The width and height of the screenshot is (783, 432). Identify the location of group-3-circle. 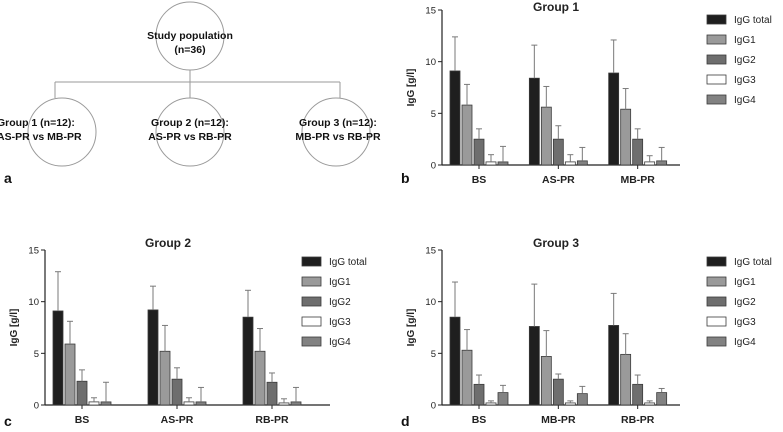
(336, 132).